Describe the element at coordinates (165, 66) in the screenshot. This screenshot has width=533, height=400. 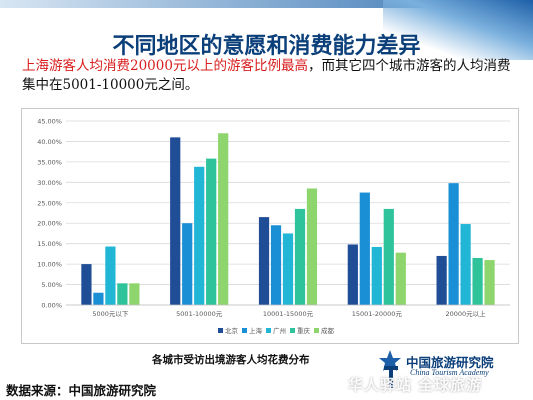
I see `subtitle-highlight: 上海游客人均消费20000元以上的游客比例最高` at that location.